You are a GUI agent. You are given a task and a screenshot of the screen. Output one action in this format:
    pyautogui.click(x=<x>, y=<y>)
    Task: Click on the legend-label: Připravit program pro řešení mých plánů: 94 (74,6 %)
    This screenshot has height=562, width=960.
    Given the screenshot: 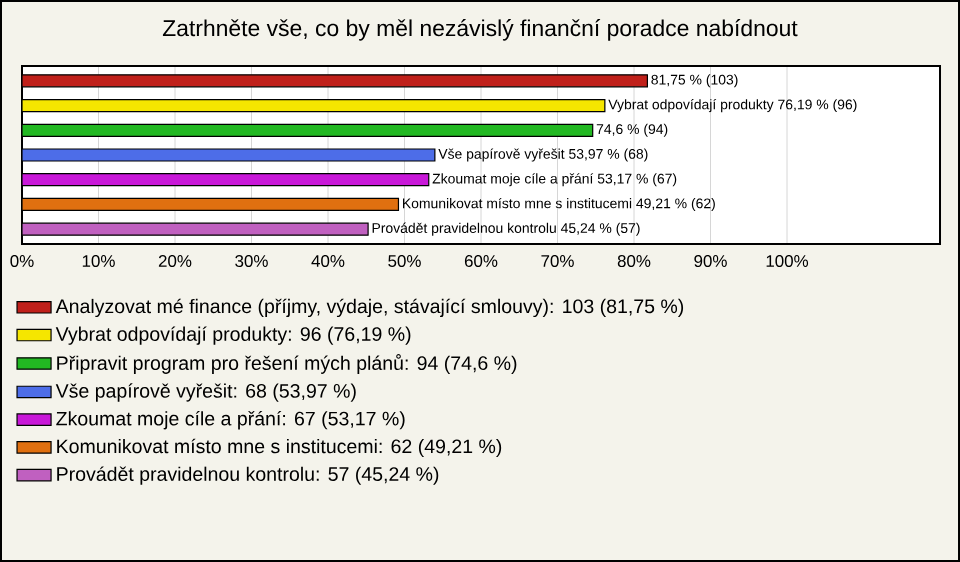 What is the action you would take?
    pyautogui.click(x=287, y=364)
    